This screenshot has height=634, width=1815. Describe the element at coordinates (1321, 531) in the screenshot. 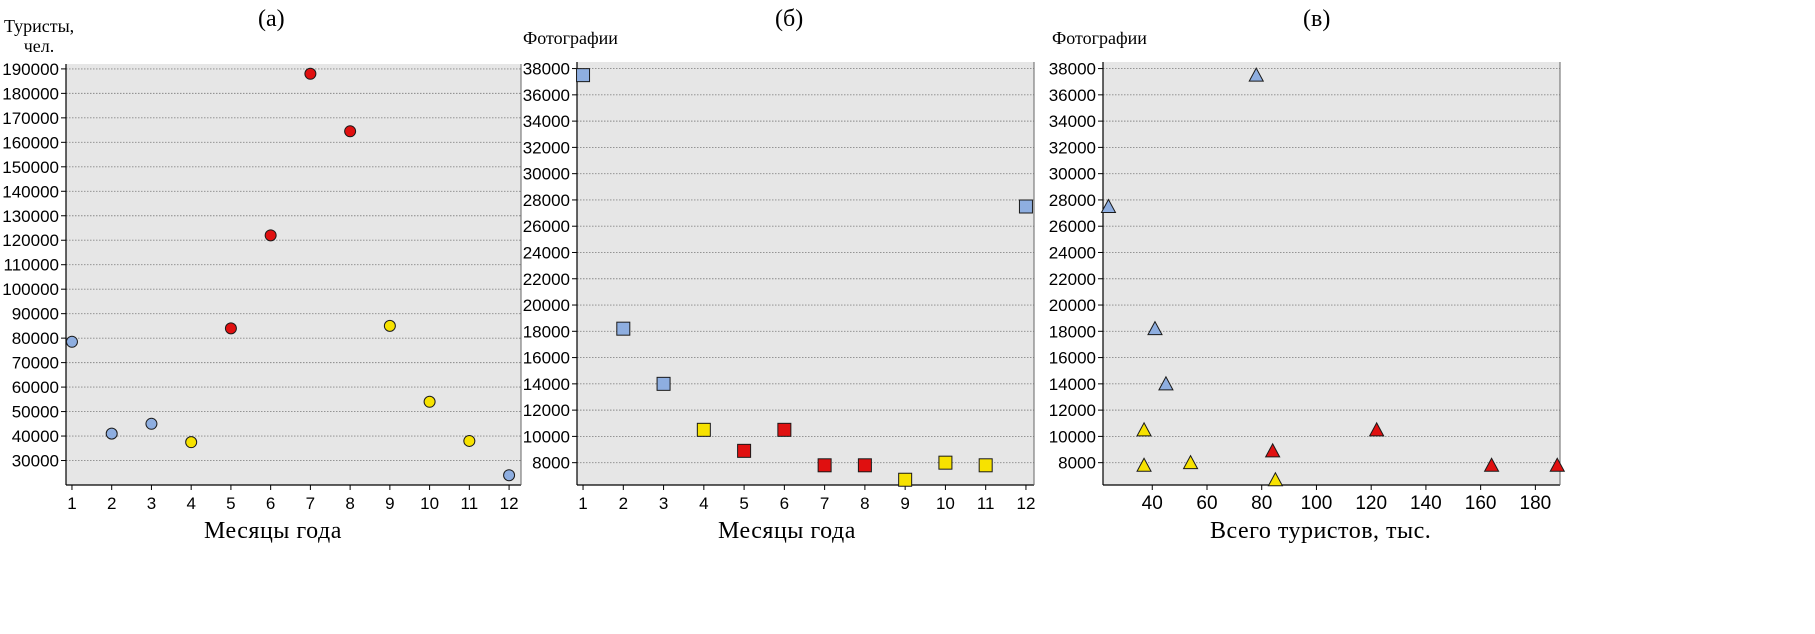

I see `x-axis-title: Всего туристов, тыс.` at that location.